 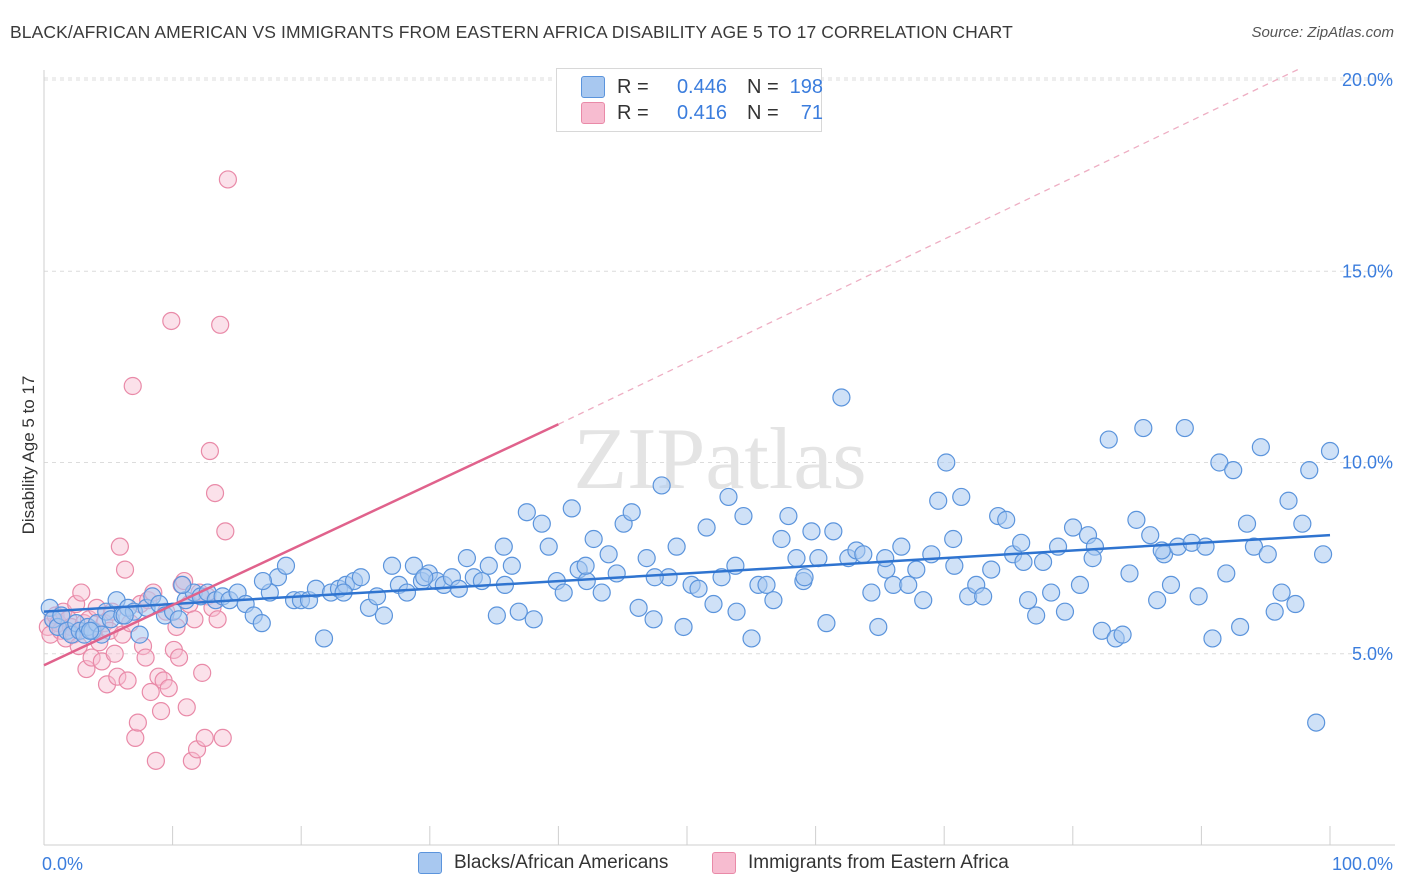 I want to click on r-value: 0.446, so click(x=701, y=86).